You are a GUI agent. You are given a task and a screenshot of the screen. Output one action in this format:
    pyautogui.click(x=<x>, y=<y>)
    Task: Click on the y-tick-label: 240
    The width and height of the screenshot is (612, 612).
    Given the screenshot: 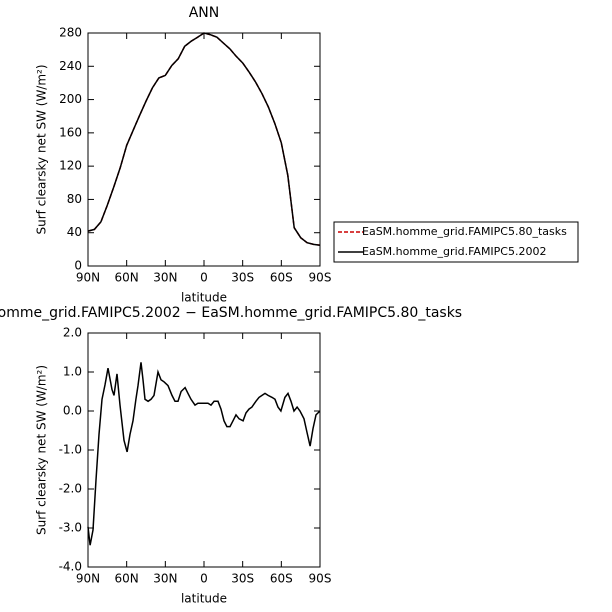 What is the action you would take?
    pyautogui.click(x=70, y=66)
    